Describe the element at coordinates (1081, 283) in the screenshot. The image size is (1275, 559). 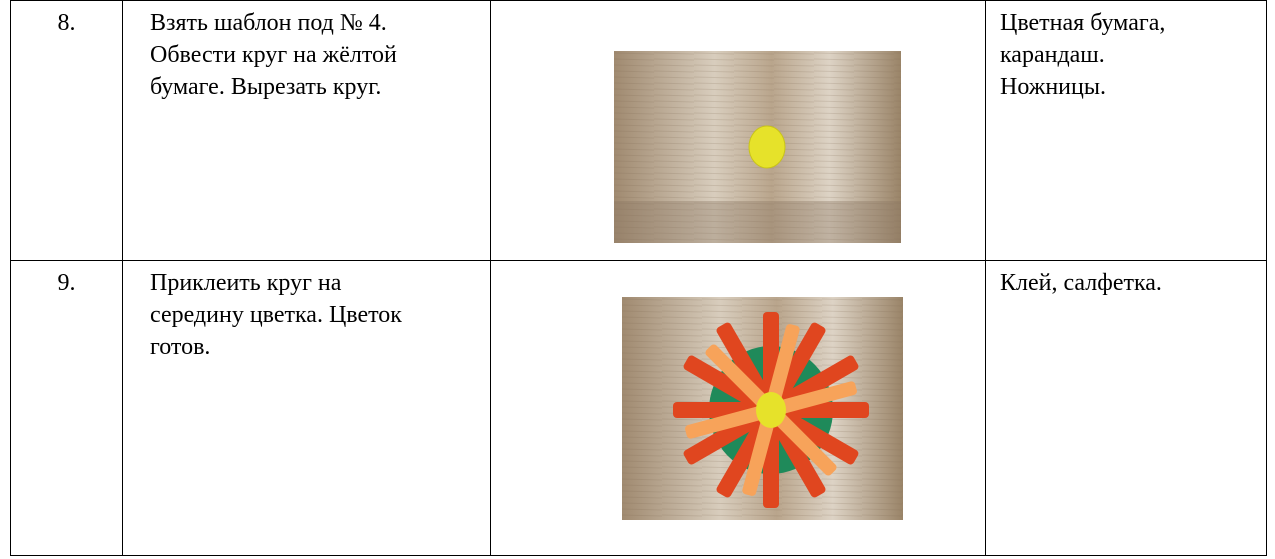
I see `materials-line: Клей, салфетка.` at that location.